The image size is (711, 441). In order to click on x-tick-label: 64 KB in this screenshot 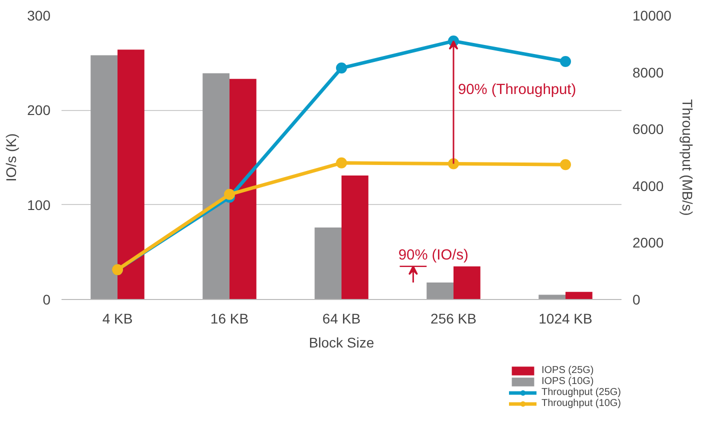, I will do `click(341, 318)`.